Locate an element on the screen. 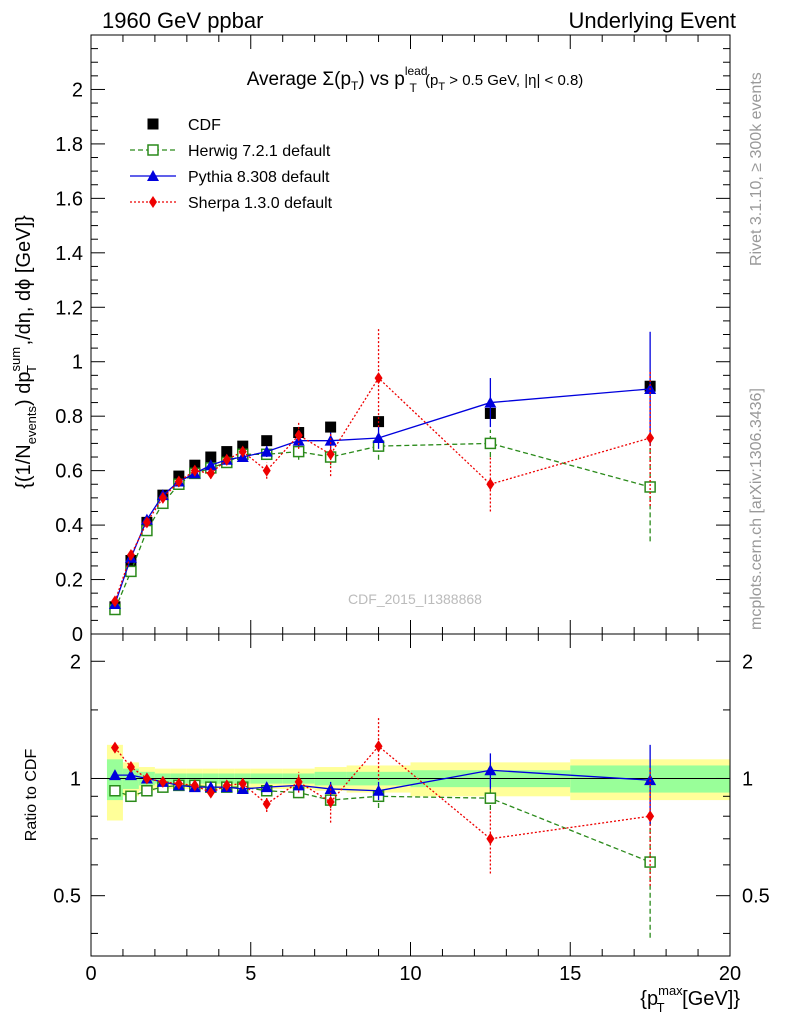 This screenshot has height=1024, width=786. series-herwig is located at coordinates (382, 522).